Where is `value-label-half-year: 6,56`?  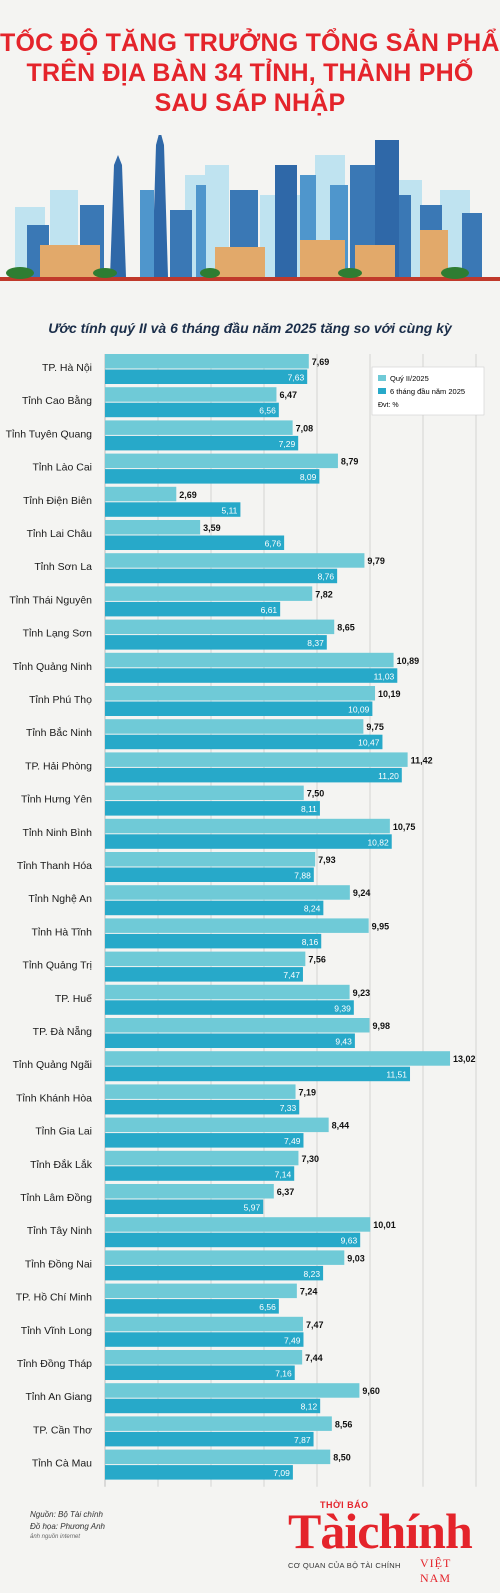 value-label-half-year: 6,56 is located at coordinates (267, 1307).